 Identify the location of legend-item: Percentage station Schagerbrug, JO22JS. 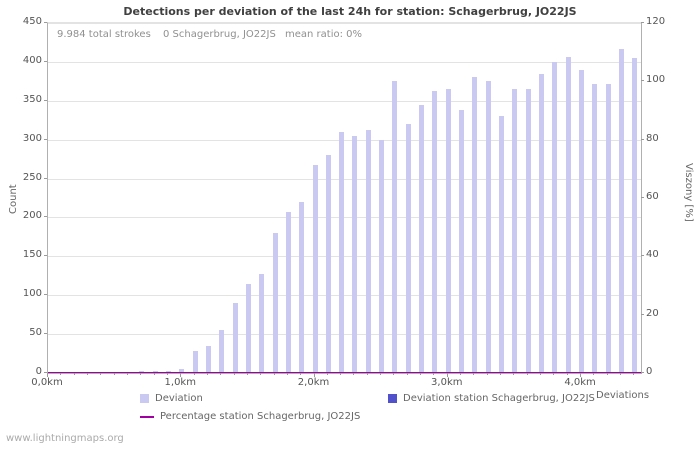
(250, 416).